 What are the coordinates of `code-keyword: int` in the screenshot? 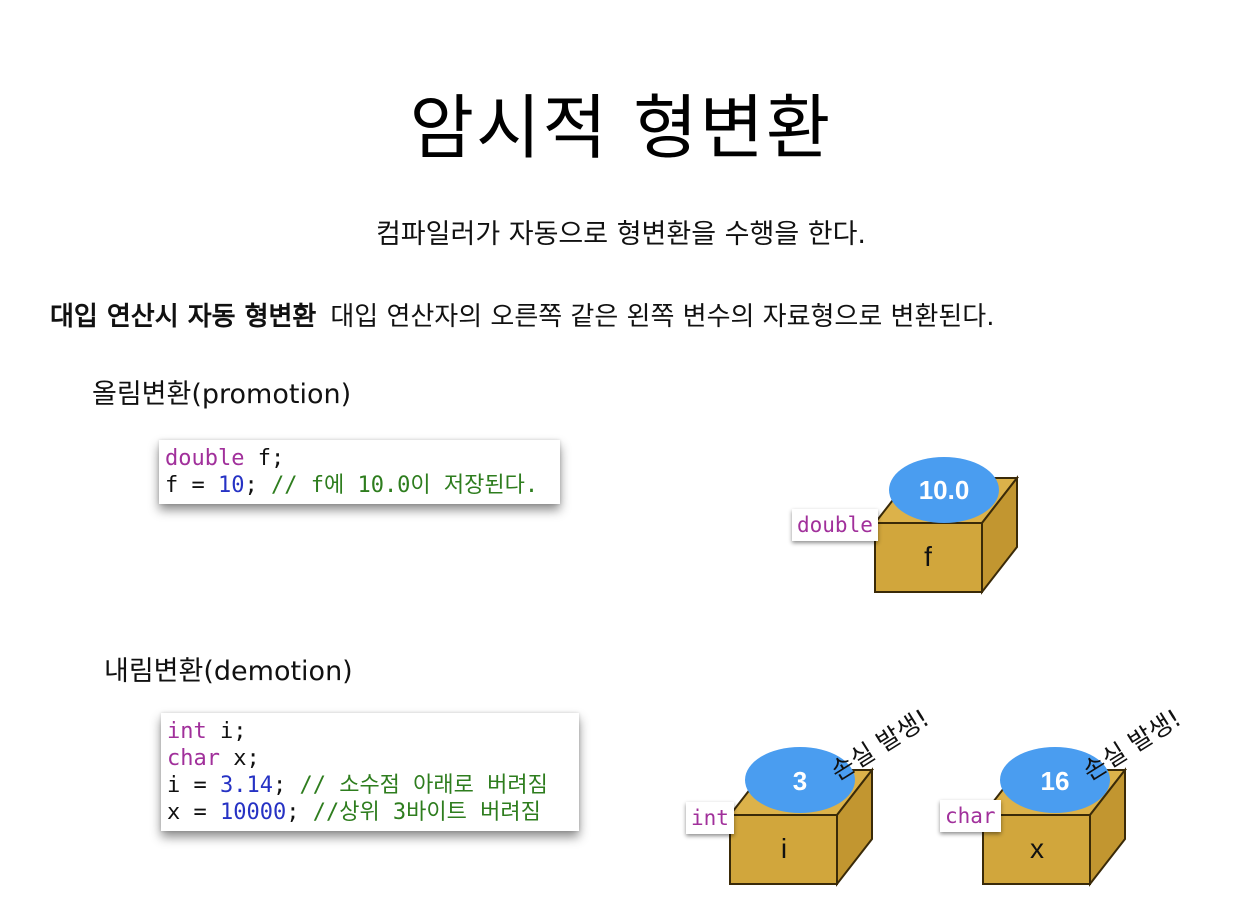 It's located at (187, 731).